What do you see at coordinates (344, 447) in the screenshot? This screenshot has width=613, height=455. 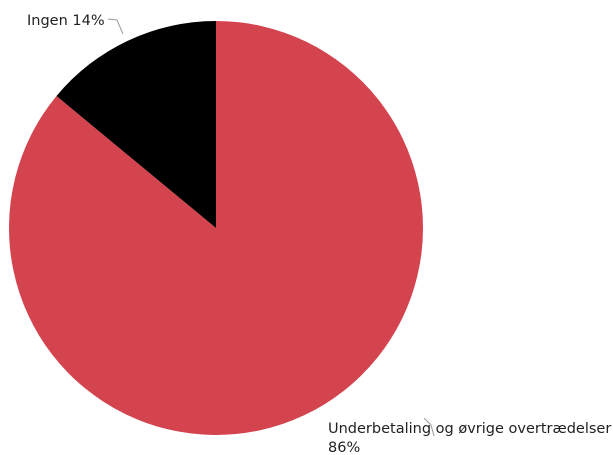 I see `slice-percent-underbetaling: 86%` at bounding box center [344, 447].